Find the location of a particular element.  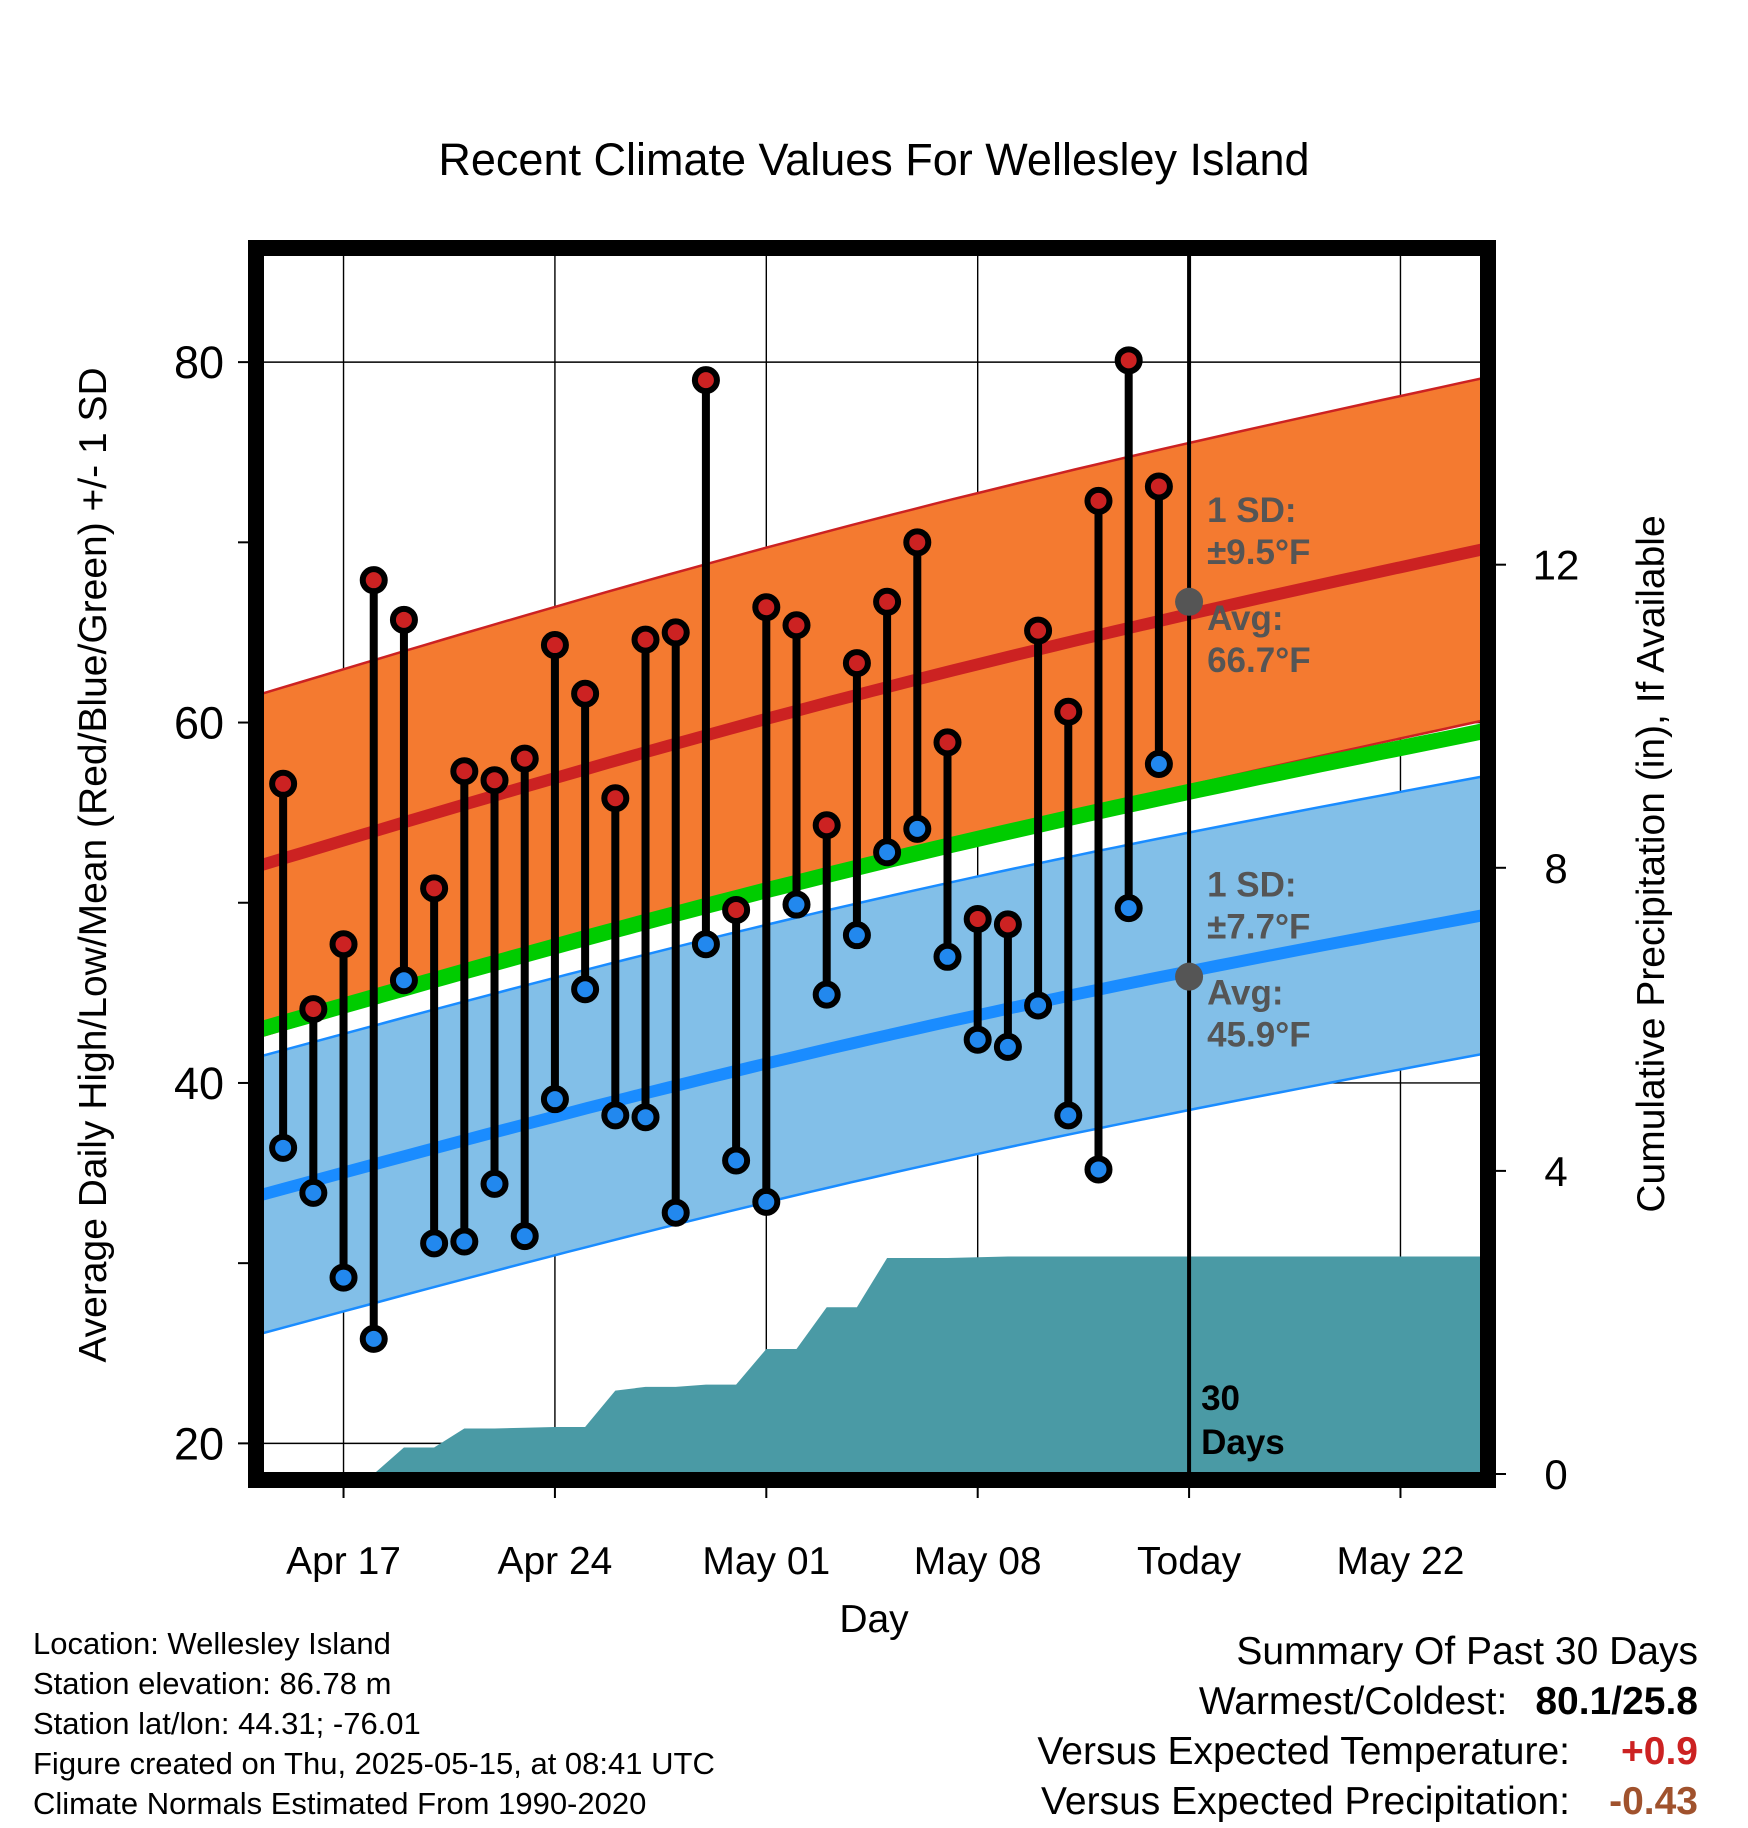

y-tick-label: 80 is located at coordinates (199, 362).